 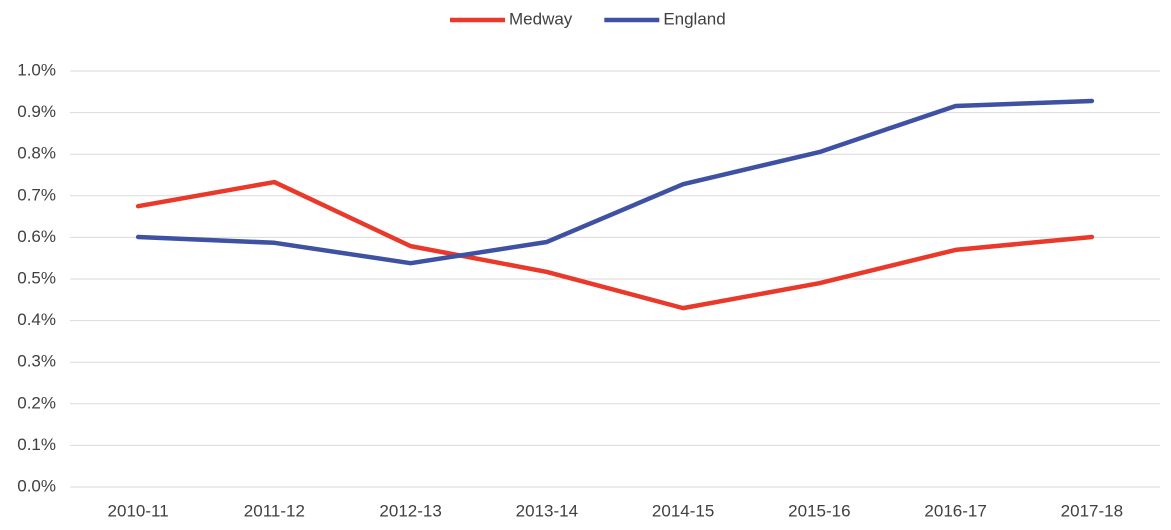 I want to click on y-tick-label: 0.1%, so click(x=36, y=444).